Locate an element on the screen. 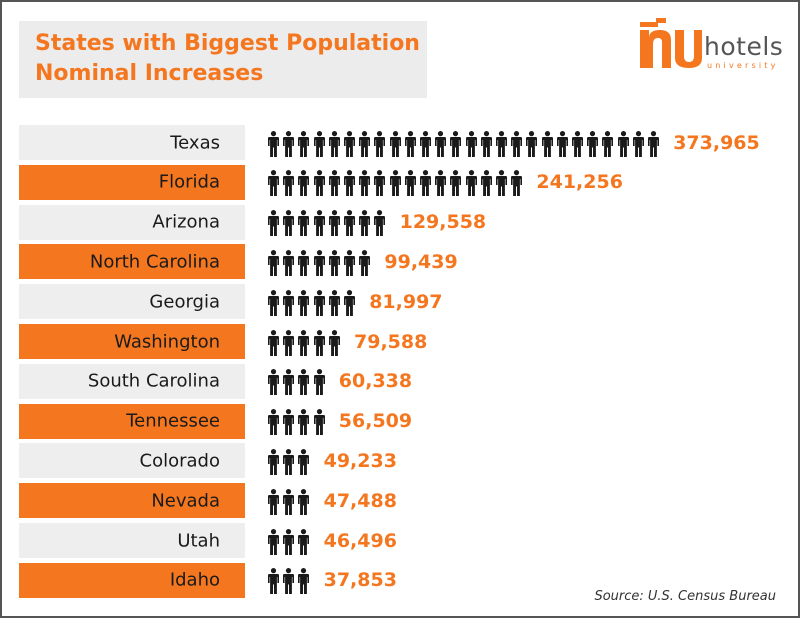  category-row: South Carolina is located at coordinates (132, 381).